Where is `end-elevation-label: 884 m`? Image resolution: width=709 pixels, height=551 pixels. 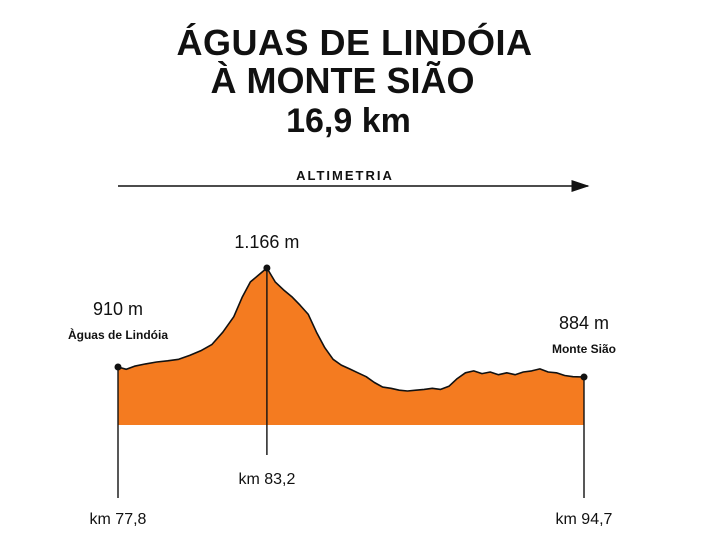
end-elevation-label: 884 m is located at coordinates (584, 323).